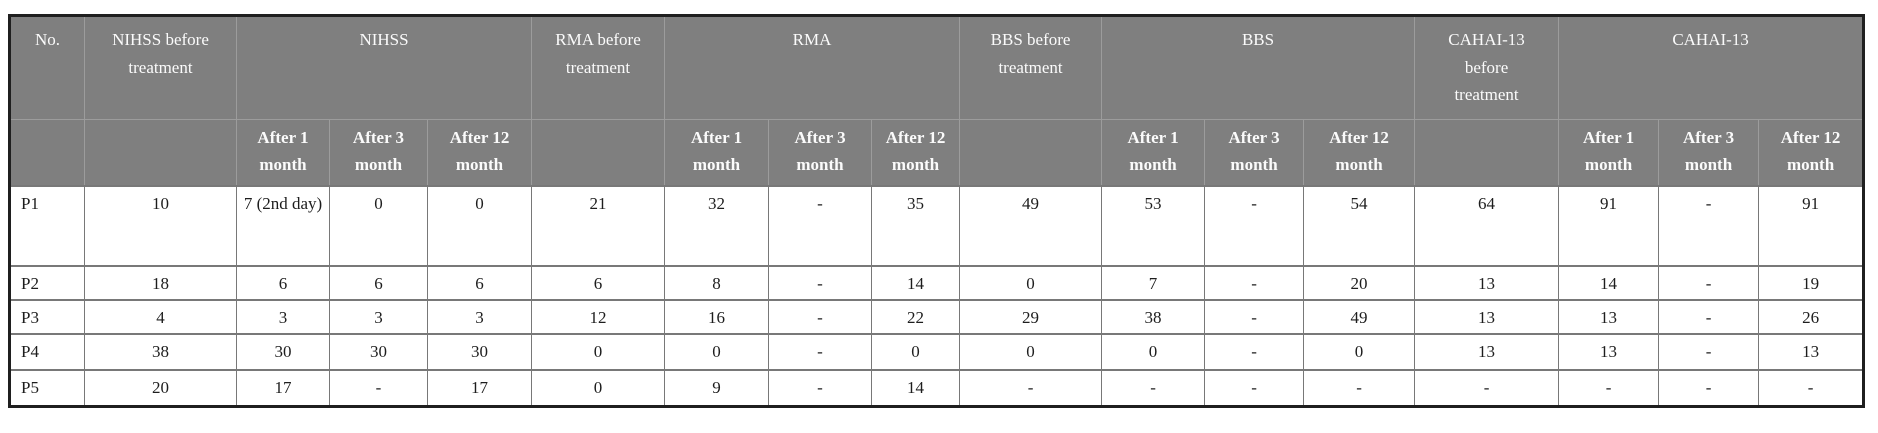  I want to click on score-cell: 64, so click(1487, 225).